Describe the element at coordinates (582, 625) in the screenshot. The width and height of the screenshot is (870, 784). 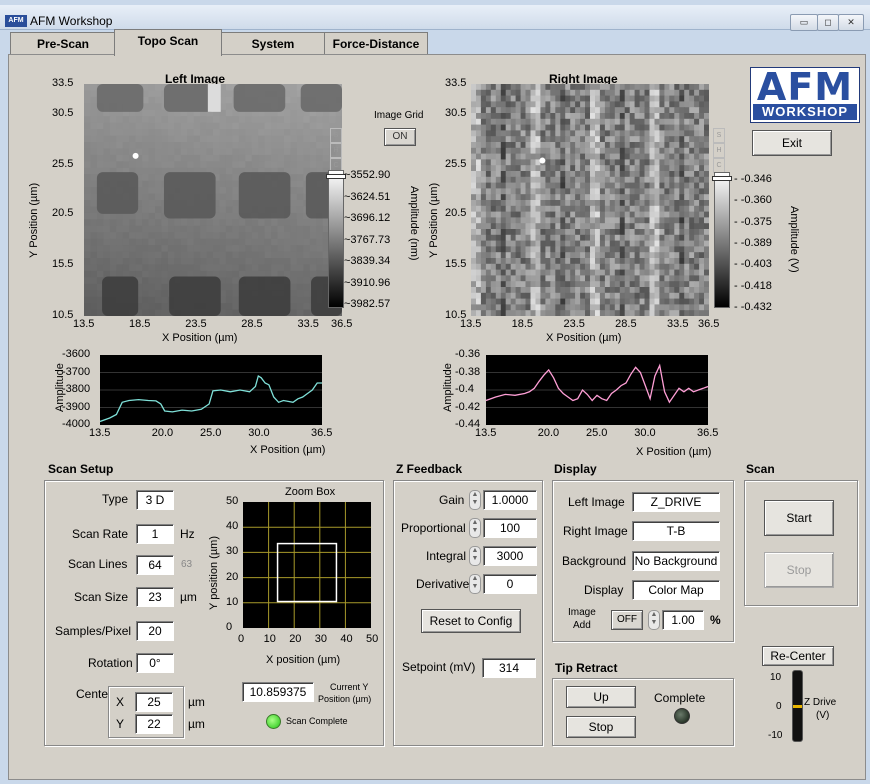
I see `image-add-label2: Add` at that location.